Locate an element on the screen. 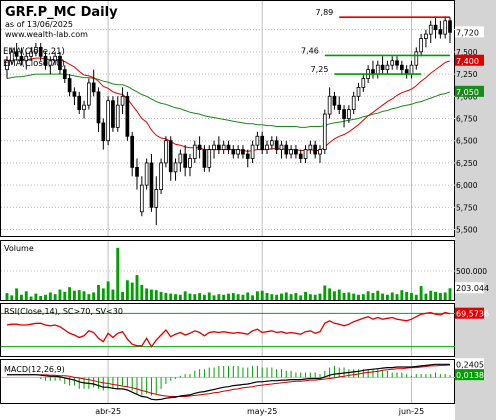 This screenshot has height=420, width=496. ema21-value-label-bg is located at coordinates (469, 60).